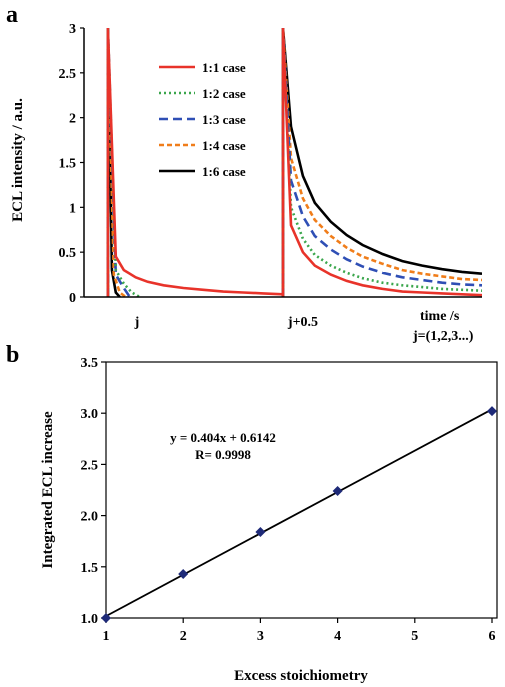 Image resolution: width=505 pixels, height=687 pixels. Describe the element at coordinates (224, 119) in the screenshot. I see `legend-label: 1:3 case` at that location.